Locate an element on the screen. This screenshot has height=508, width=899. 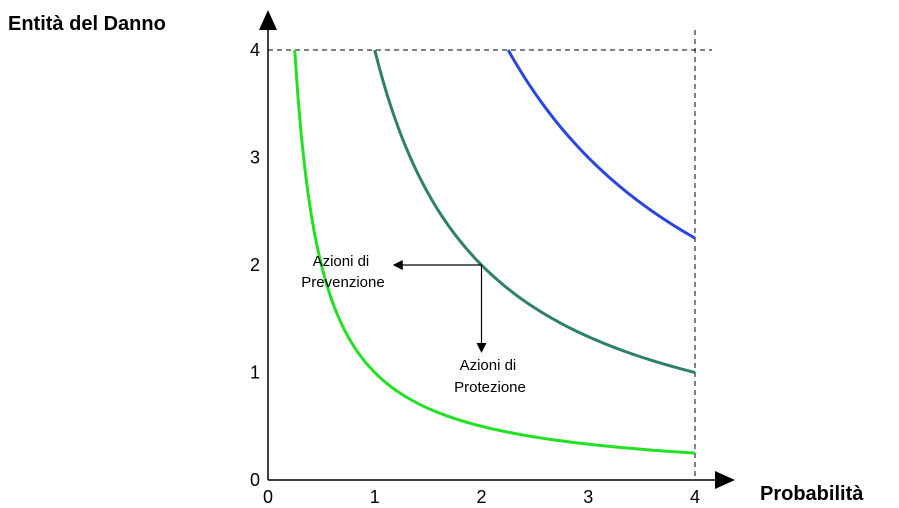
y-tick-label: 1 is located at coordinates (255, 373).